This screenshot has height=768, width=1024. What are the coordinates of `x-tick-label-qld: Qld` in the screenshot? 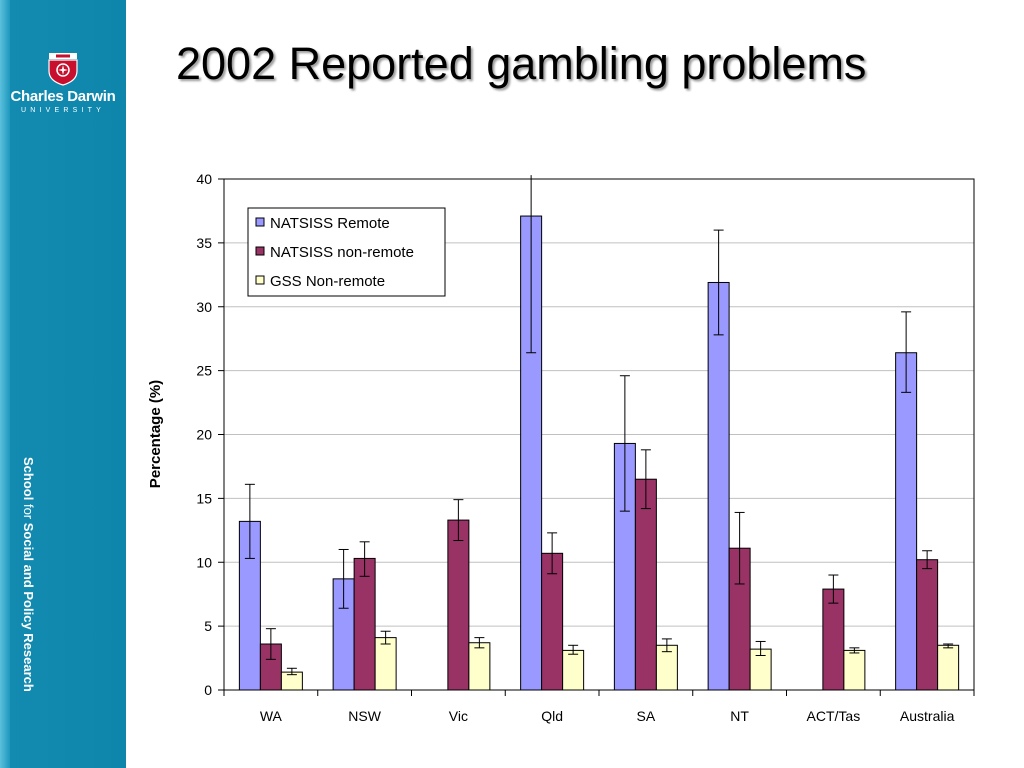 It's located at (552, 716).